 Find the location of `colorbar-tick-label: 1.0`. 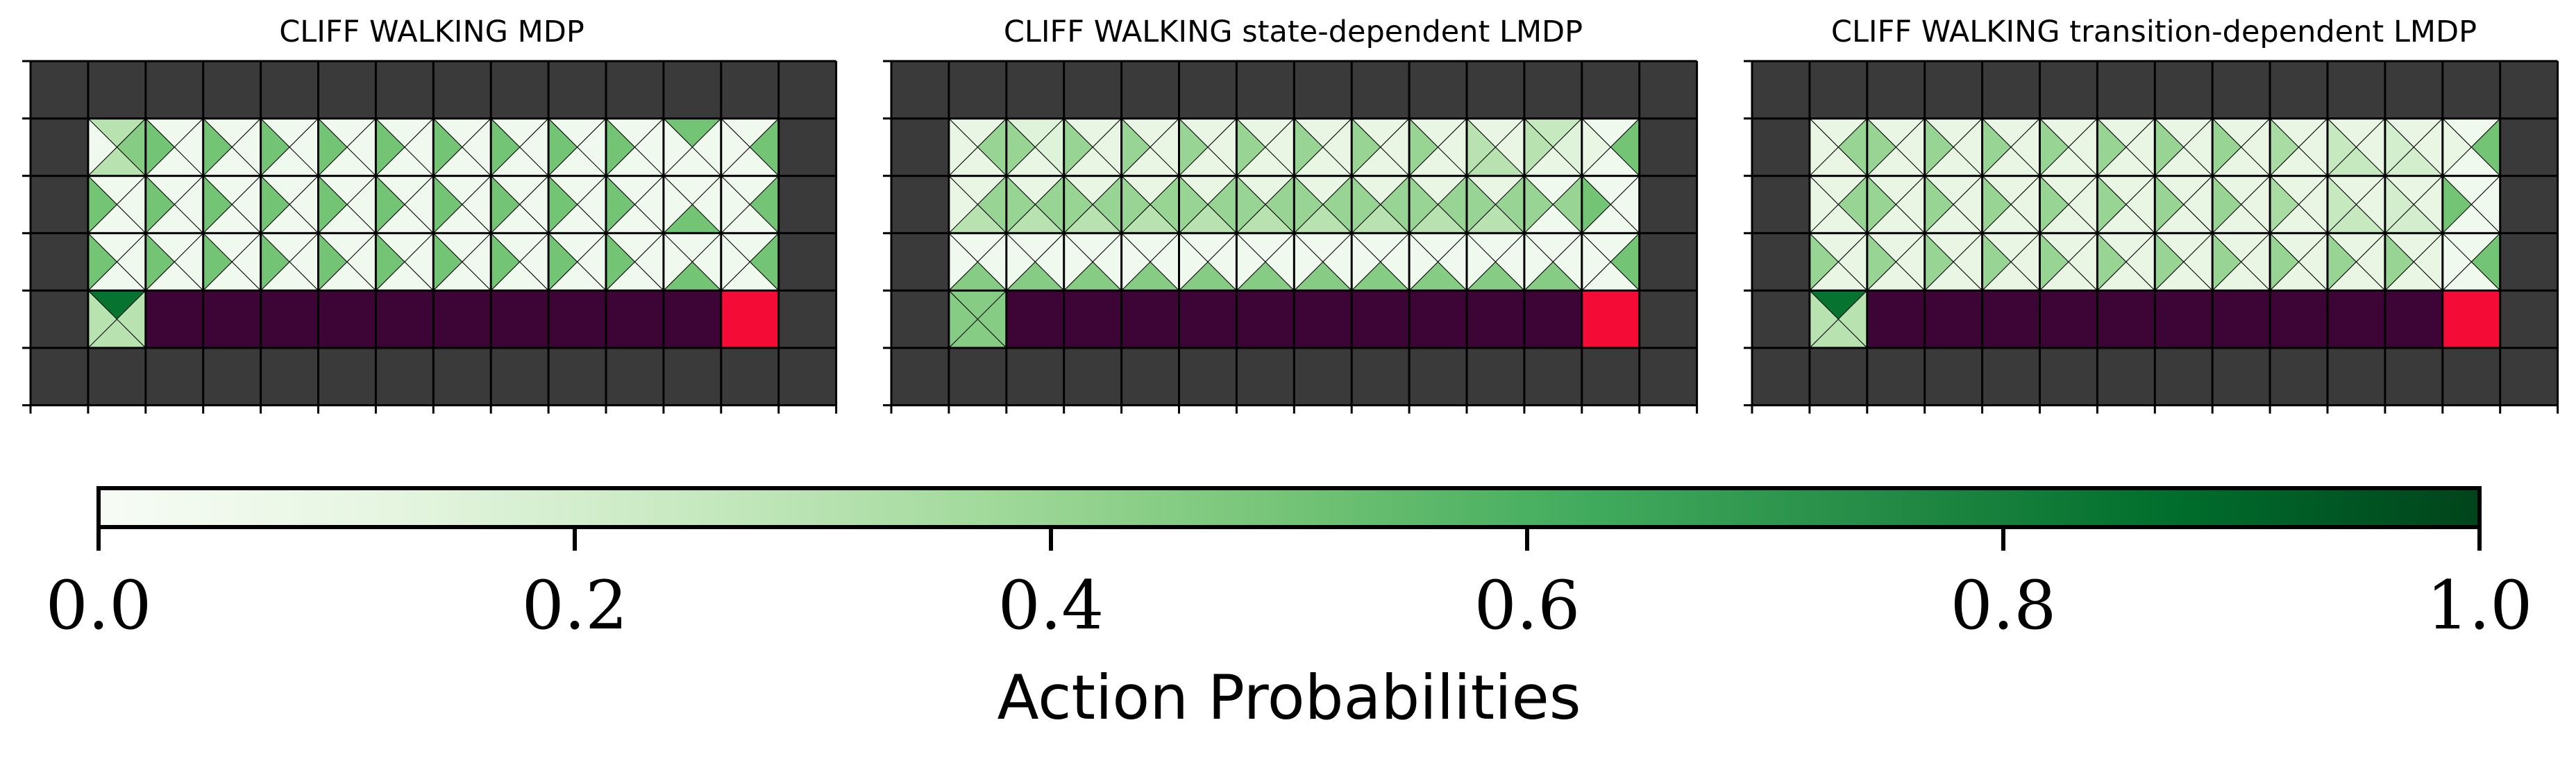

colorbar-tick-label: 1.0 is located at coordinates (2480, 605).